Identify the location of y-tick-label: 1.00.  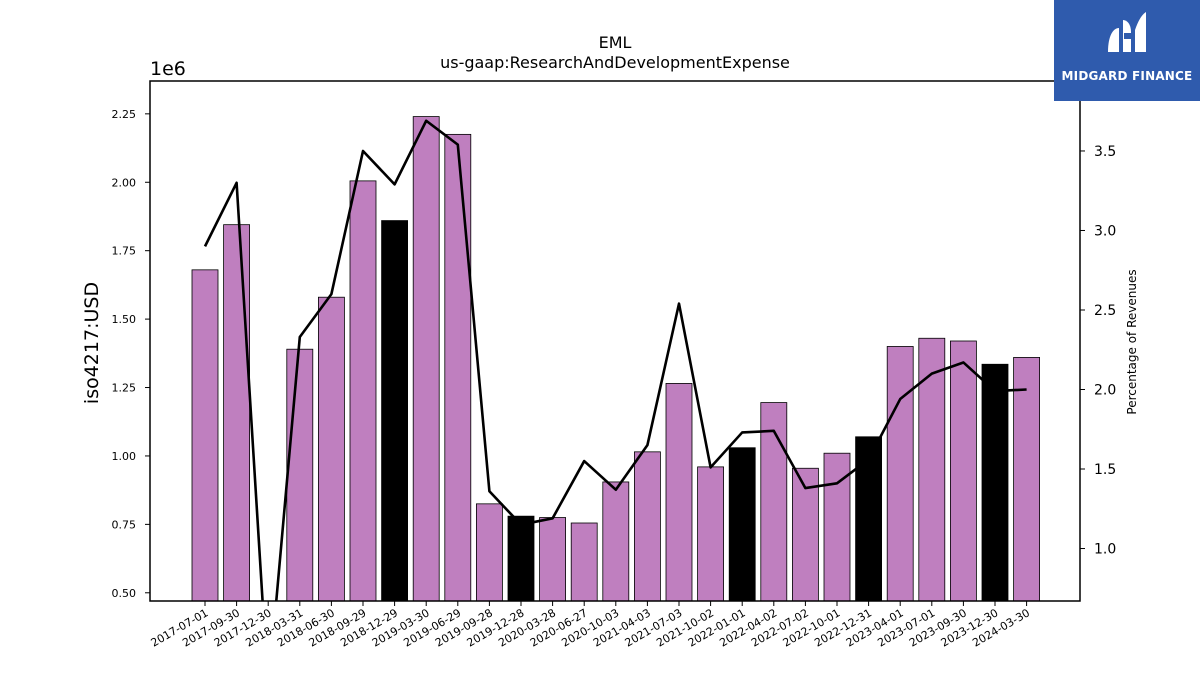
(124, 456).